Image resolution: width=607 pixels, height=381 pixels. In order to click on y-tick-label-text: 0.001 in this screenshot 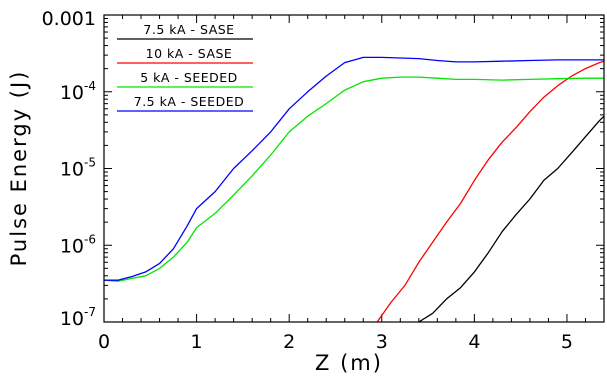, I will do `click(69, 19)`.